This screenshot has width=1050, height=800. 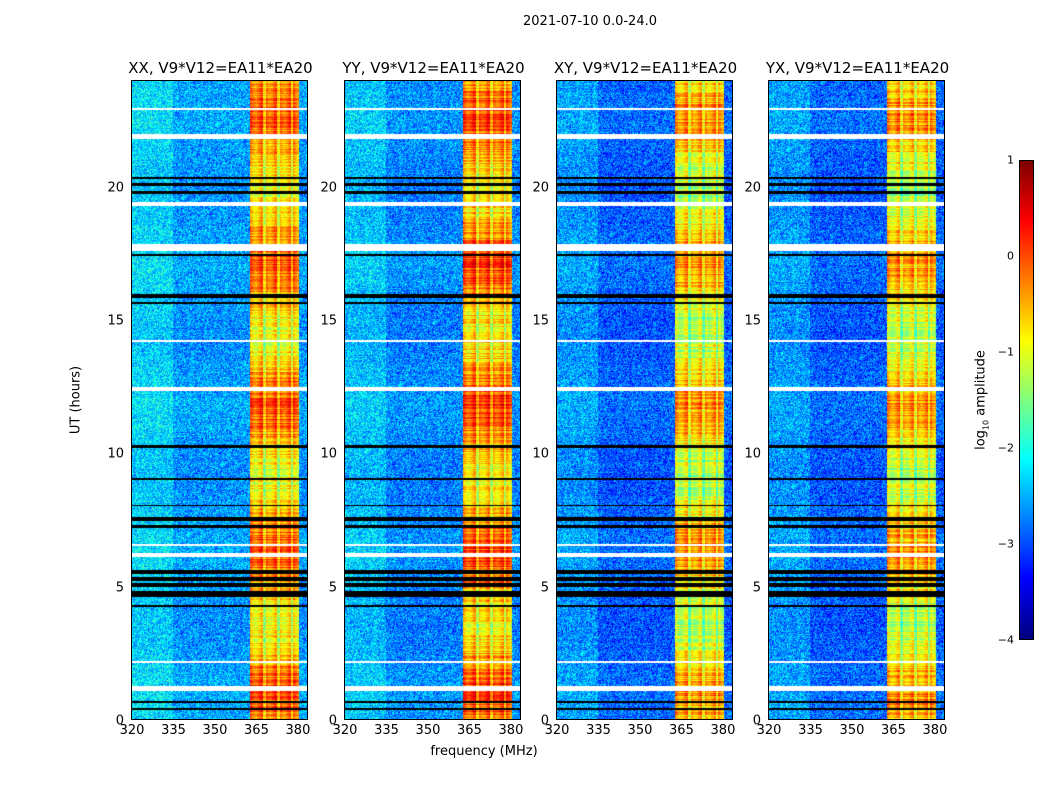 I want to click on colorbar-tick-label: −3, so click(x=1005, y=544).